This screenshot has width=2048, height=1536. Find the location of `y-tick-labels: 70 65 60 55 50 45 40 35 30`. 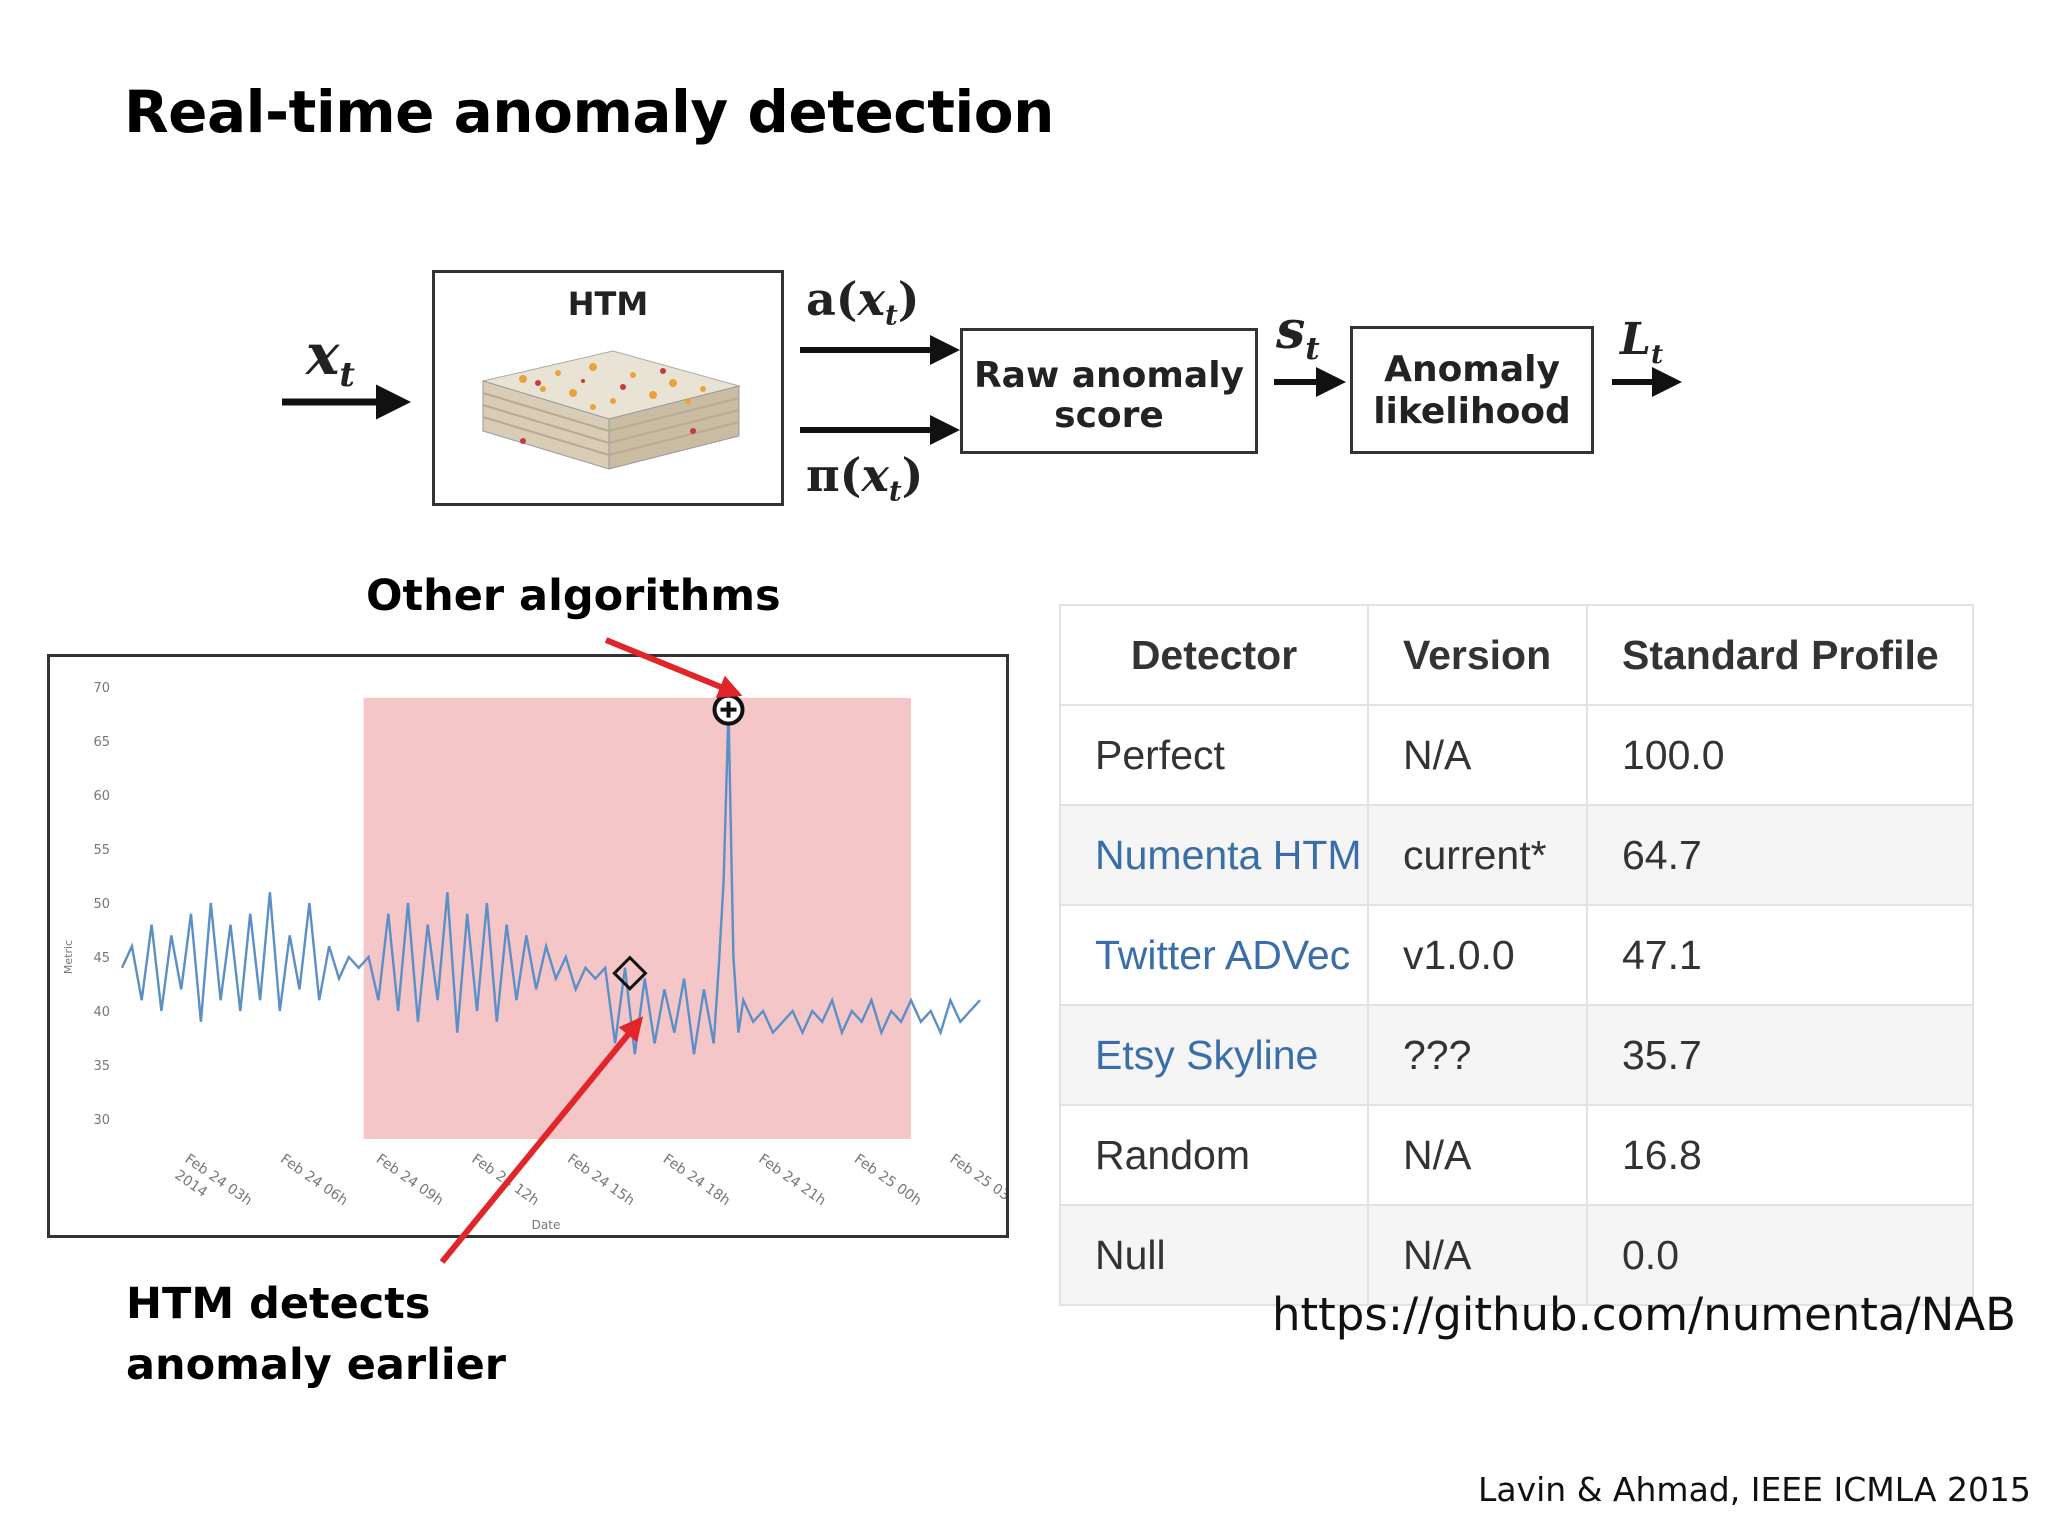

y-tick-labels: 70 65 60 55 50 45 40 35 30 is located at coordinates (101, 904).